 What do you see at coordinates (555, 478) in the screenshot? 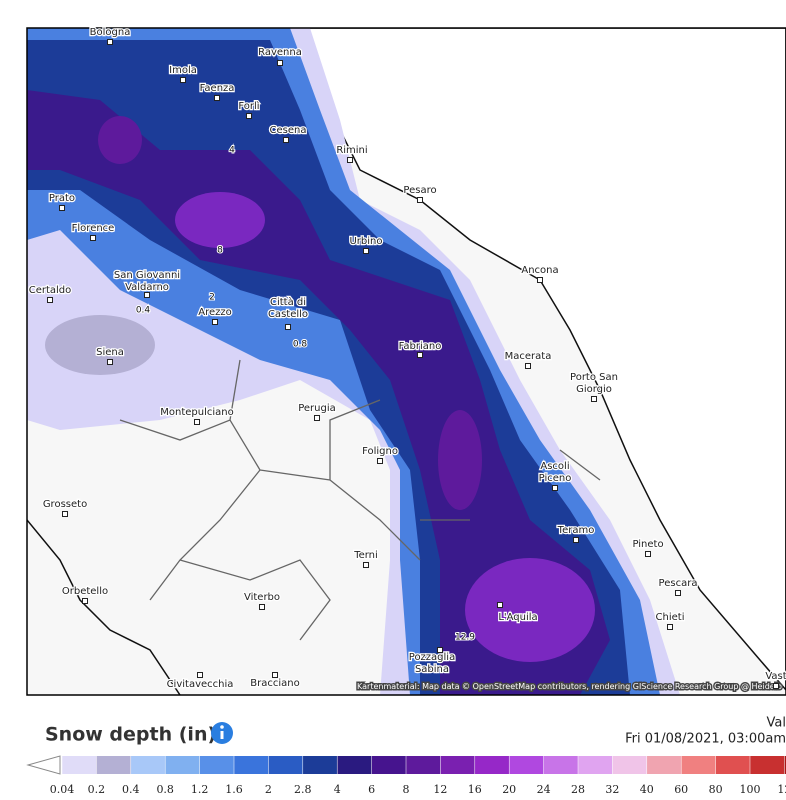
I see `city-label: Piceno` at bounding box center [555, 478].